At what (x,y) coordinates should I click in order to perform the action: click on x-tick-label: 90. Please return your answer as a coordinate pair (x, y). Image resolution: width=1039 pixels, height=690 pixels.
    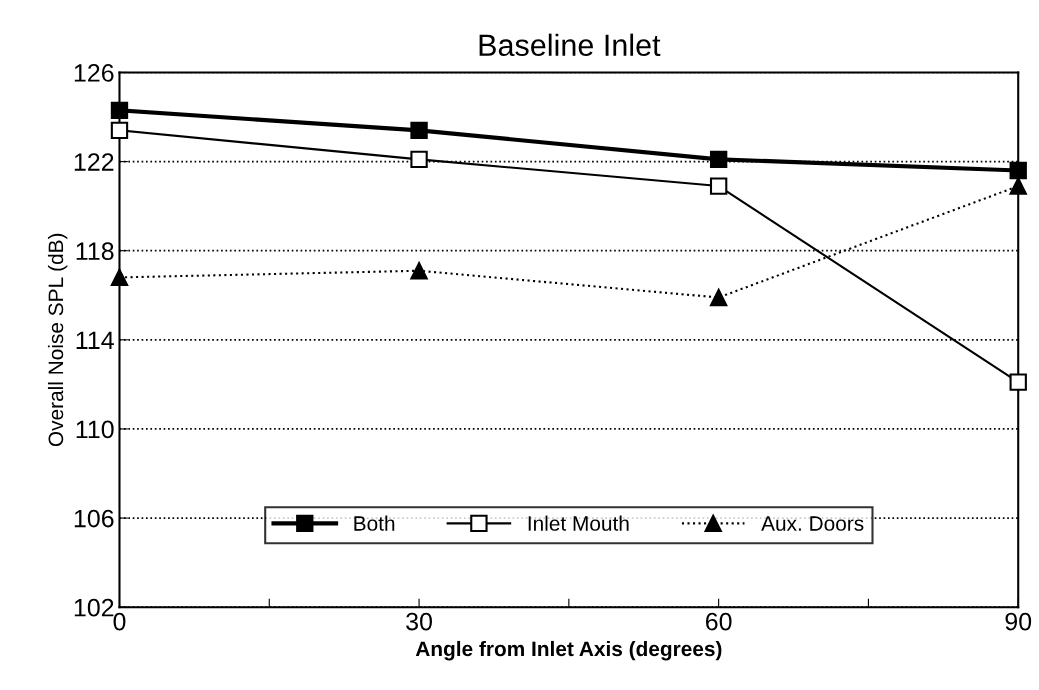
    Looking at the image, I should click on (1018, 621).